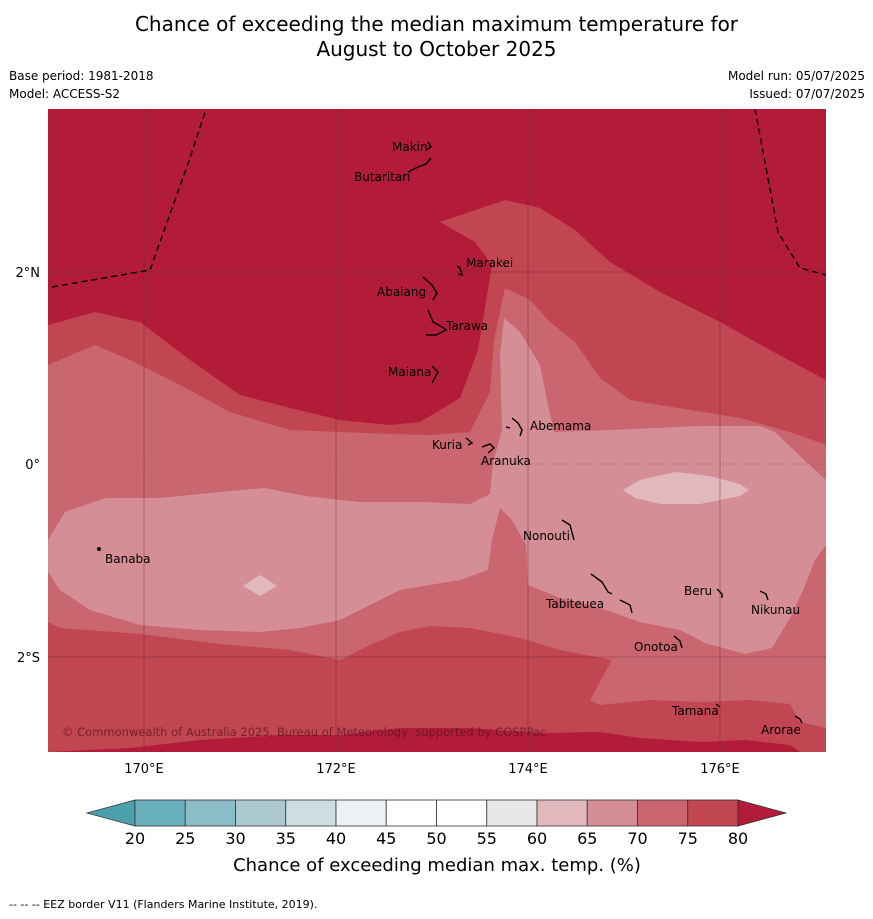  Describe the element at coordinates (506, 461) in the screenshot. I see `label-aranuka: Aranuka` at that location.